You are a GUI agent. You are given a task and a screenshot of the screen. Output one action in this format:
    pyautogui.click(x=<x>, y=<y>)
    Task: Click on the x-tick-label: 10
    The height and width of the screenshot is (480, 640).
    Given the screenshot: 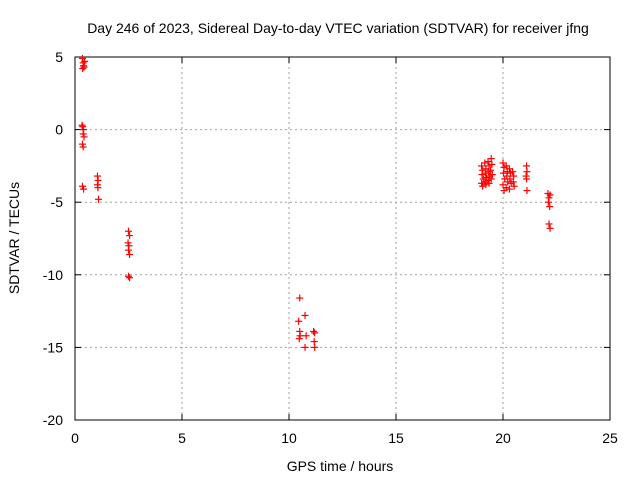 What is the action you would take?
    pyautogui.click(x=289, y=438)
    